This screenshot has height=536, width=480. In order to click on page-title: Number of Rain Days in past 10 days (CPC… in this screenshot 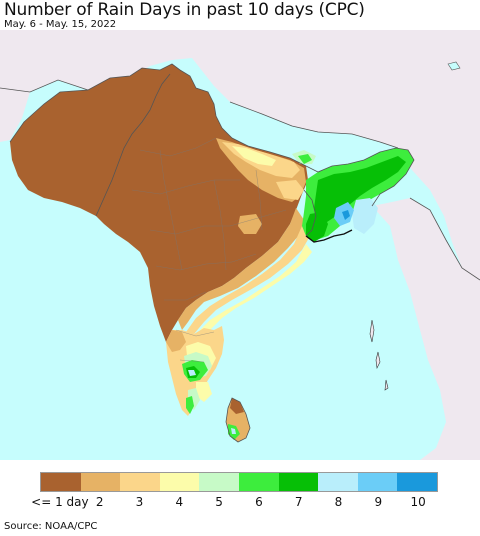, I will do `click(184, 10)`.